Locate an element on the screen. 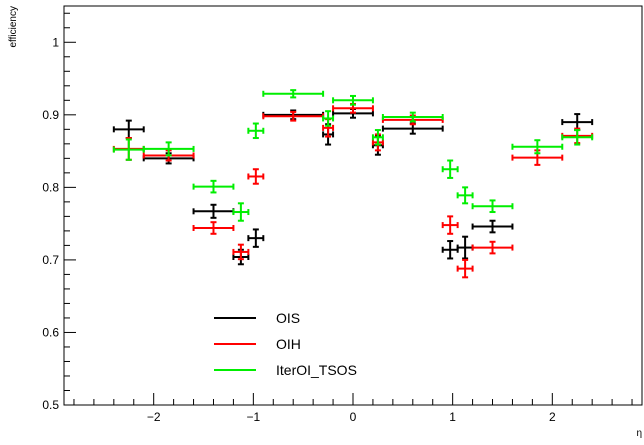 This screenshot has width=644, height=445. x-tick-label: 1 is located at coordinates (452, 417).